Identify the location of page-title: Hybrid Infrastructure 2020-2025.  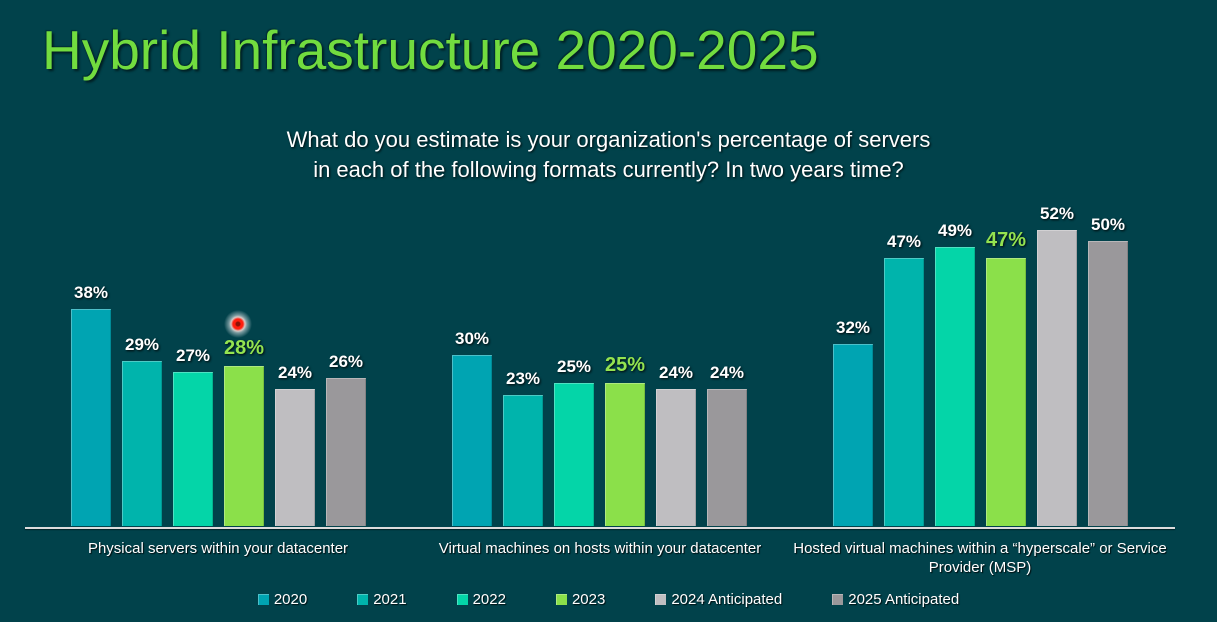
(430, 50).